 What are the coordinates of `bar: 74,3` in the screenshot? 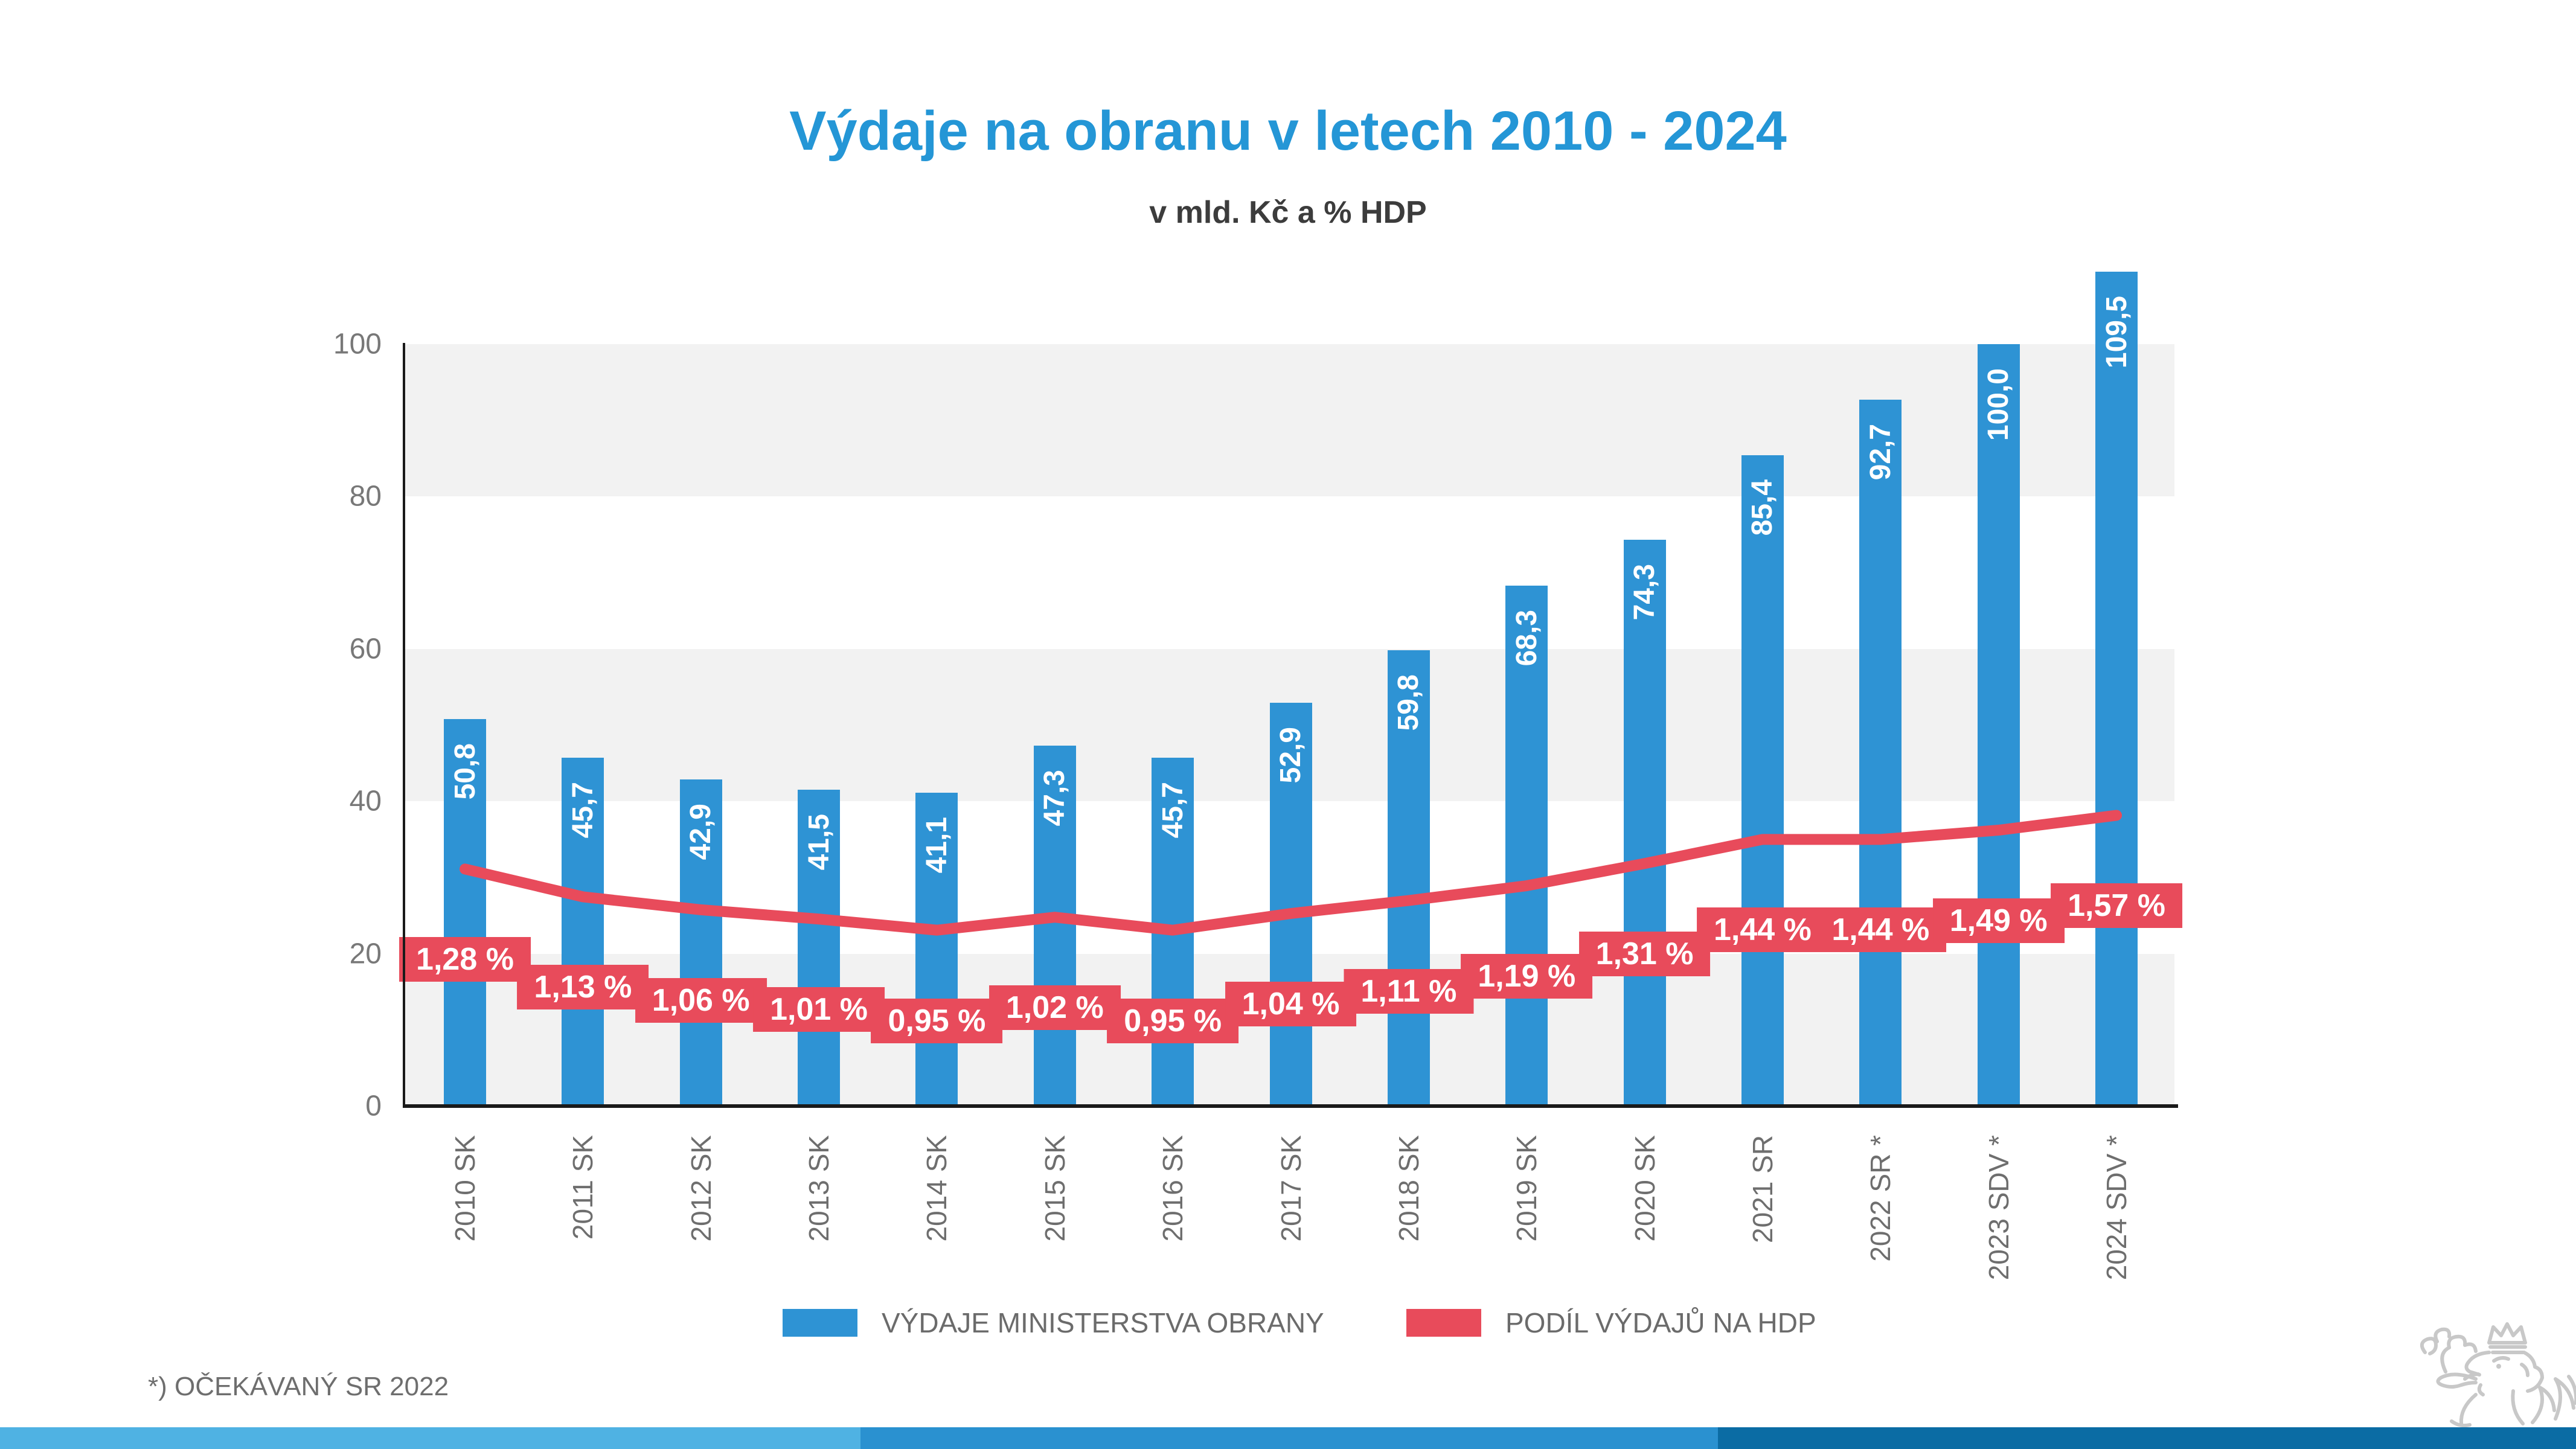 It's located at (1644, 823).